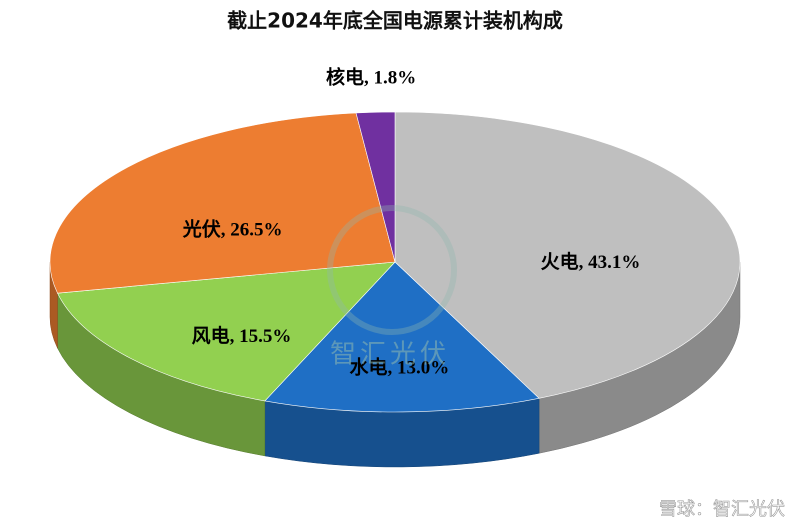 Image resolution: width=800 pixels, height=530 pixels. Describe the element at coordinates (395, 21) in the screenshot. I see `chart-title: 截止2024年底全国电源累计装机构成` at that location.